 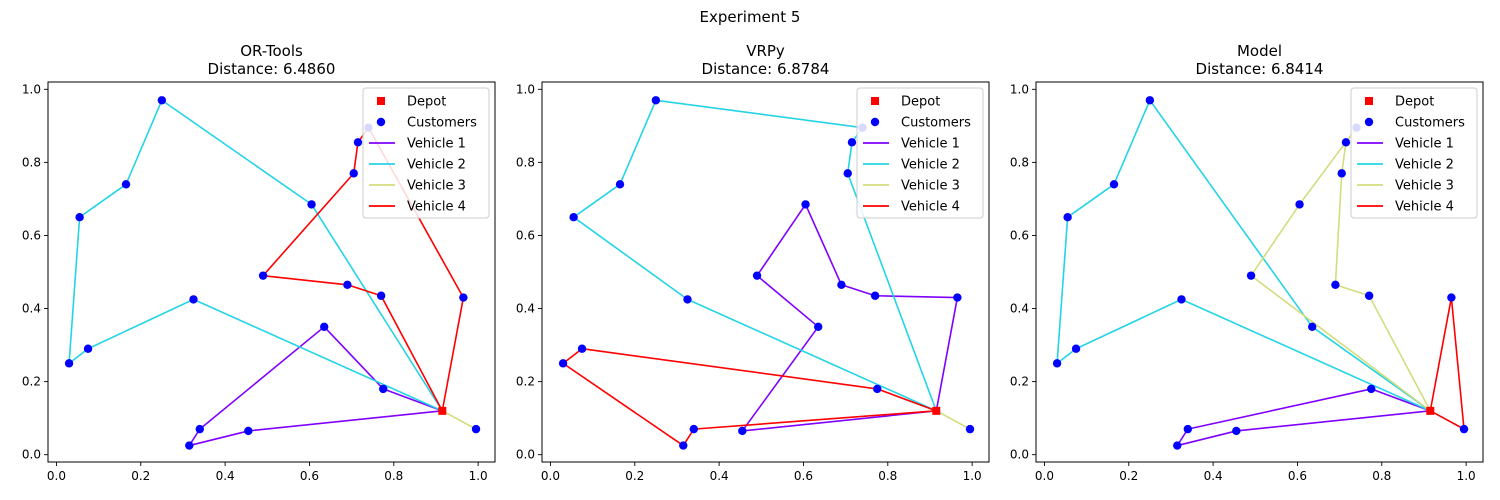 I want to click on legend-vehicle-3-label: Vehicle 3, so click(x=436, y=186).